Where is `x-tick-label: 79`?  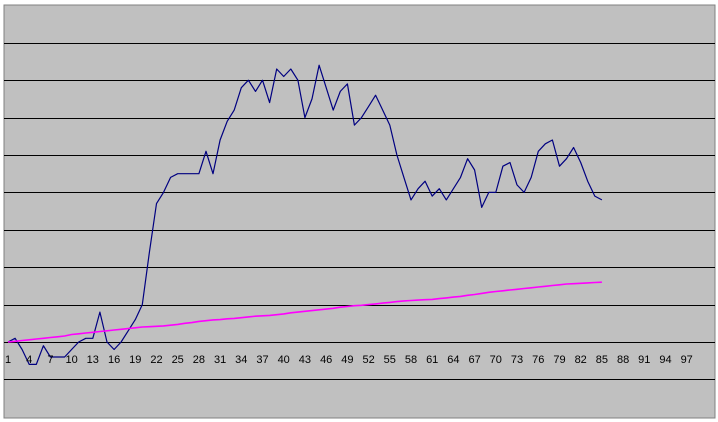 x-tick-label: 79 is located at coordinates (559, 360).